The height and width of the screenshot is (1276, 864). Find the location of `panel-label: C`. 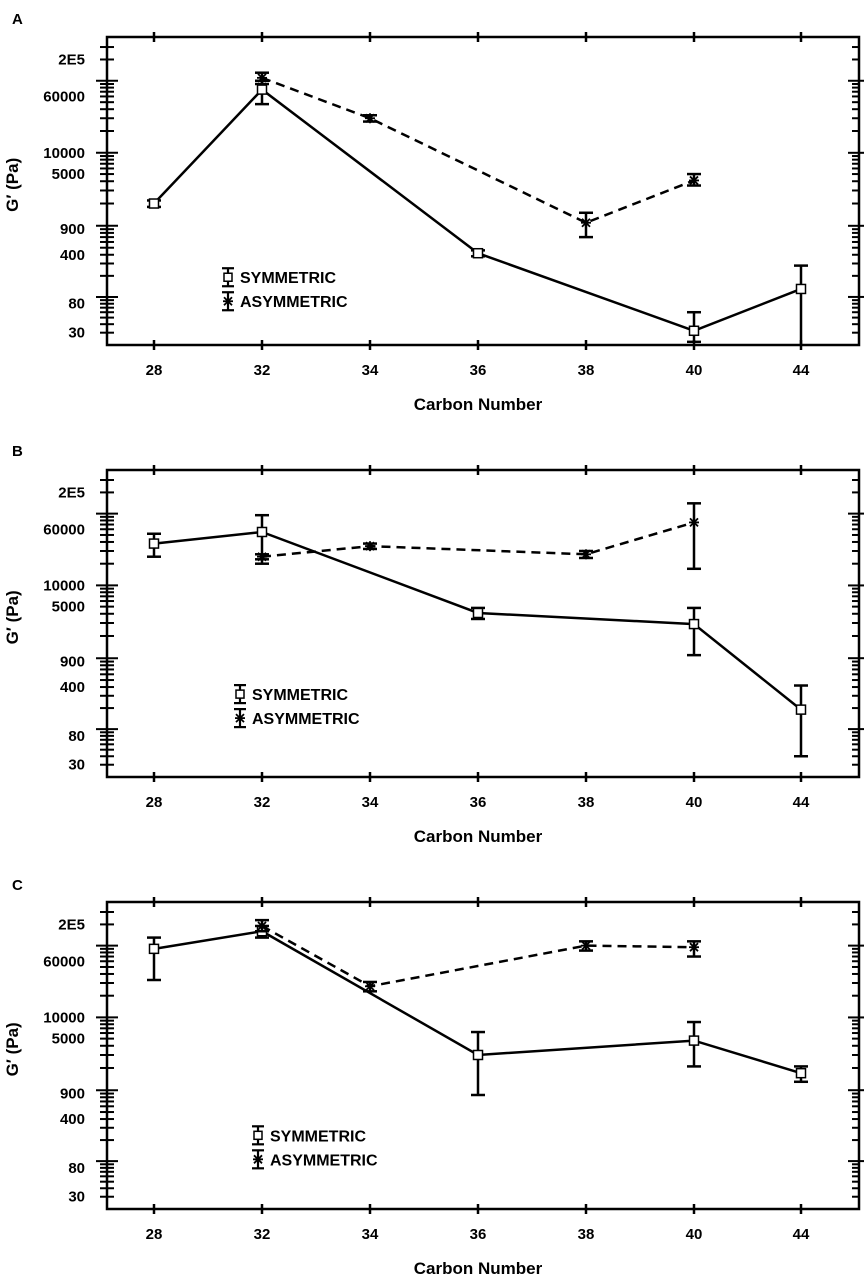

panel-label: C is located at coordinates (17, 885).